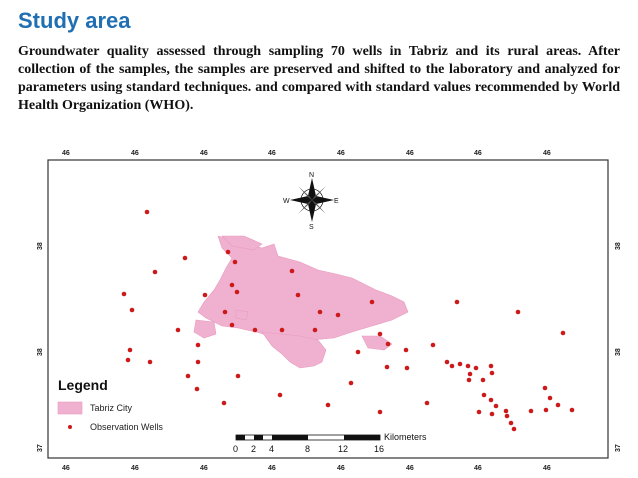  I want to click on legend-city-swatch, so click(70, 408).